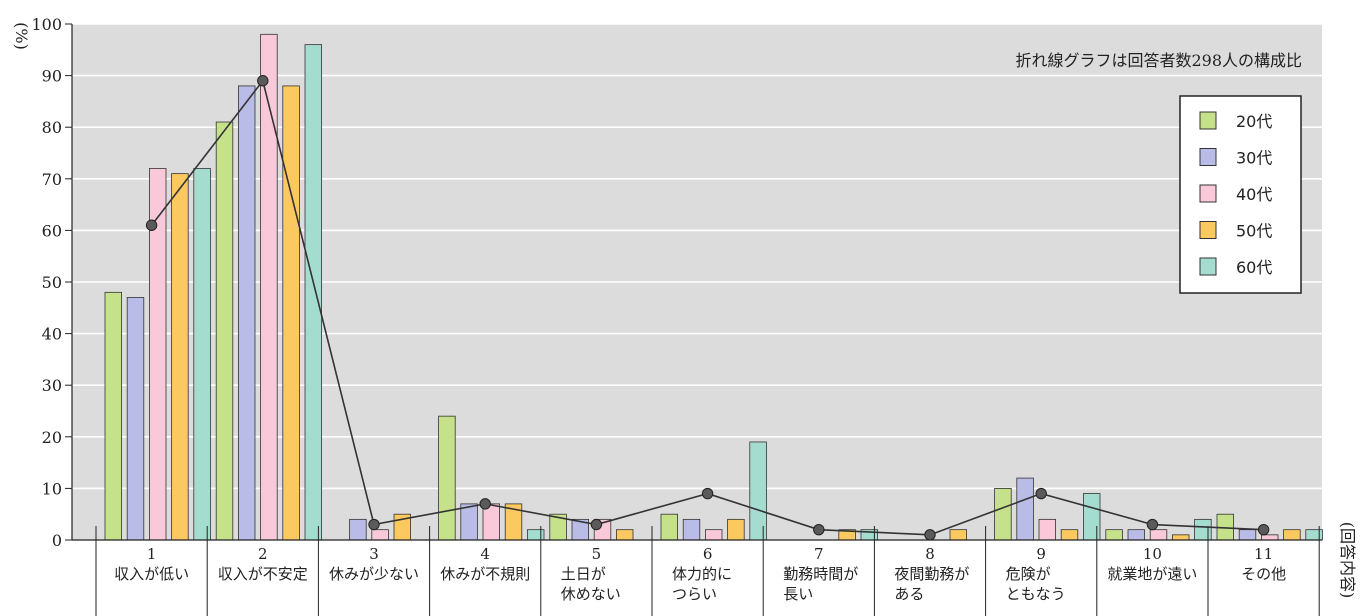 This screenshot has height=616, width=1360. What do you see at coordinates (374, 554) in the screenshot?
I see `category-number: 3` at bounding box center [374, 554].